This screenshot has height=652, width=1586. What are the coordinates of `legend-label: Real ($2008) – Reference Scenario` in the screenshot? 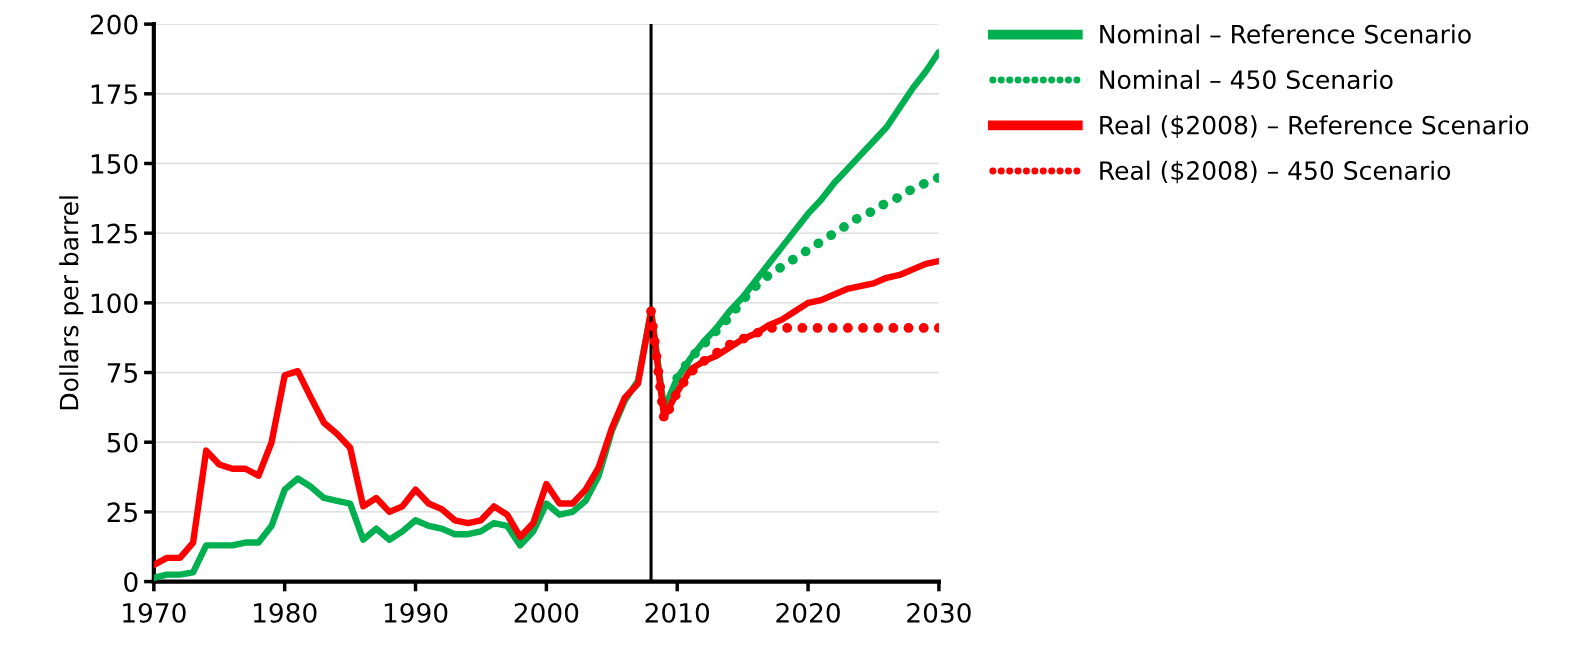 It's located at (1314, 126).